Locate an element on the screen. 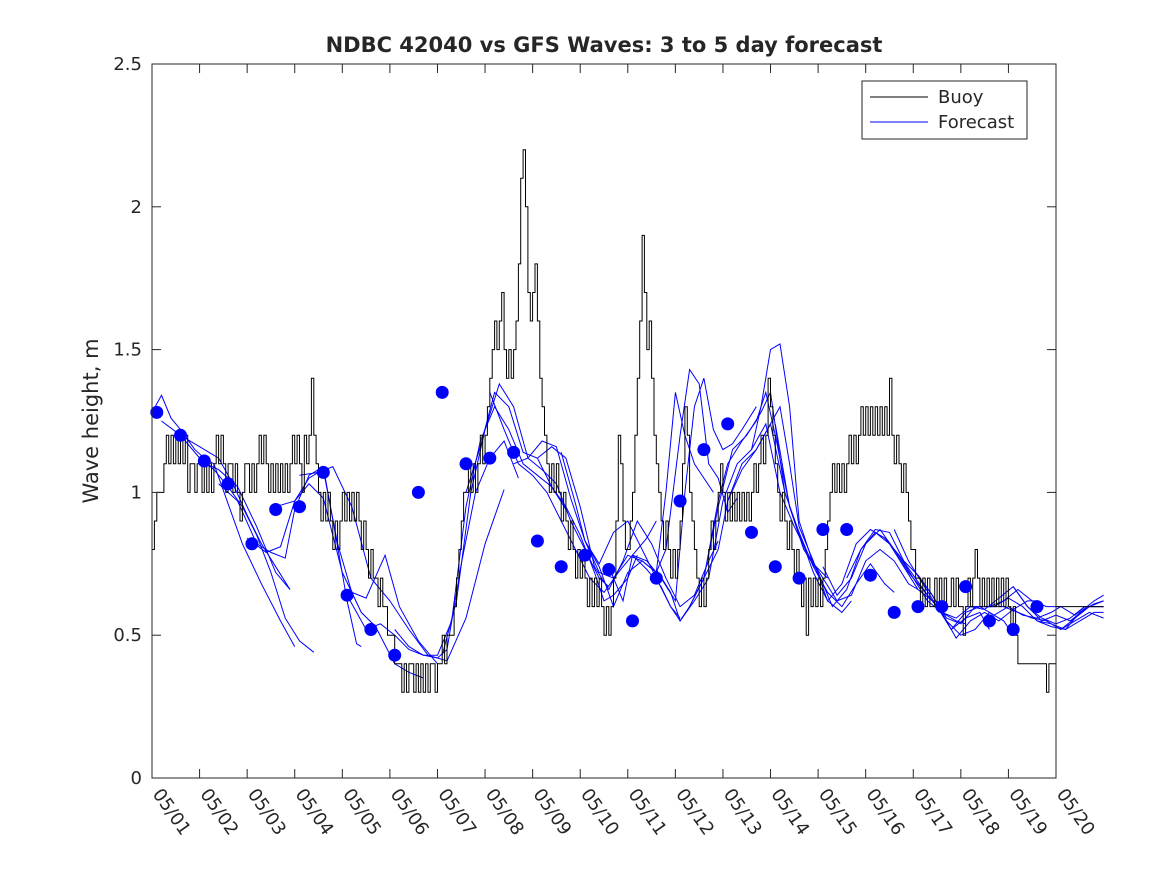 The height and width of the screenshot is (875, 1167). x-tick-label: 05/08 is located at coordinates (504, 812).